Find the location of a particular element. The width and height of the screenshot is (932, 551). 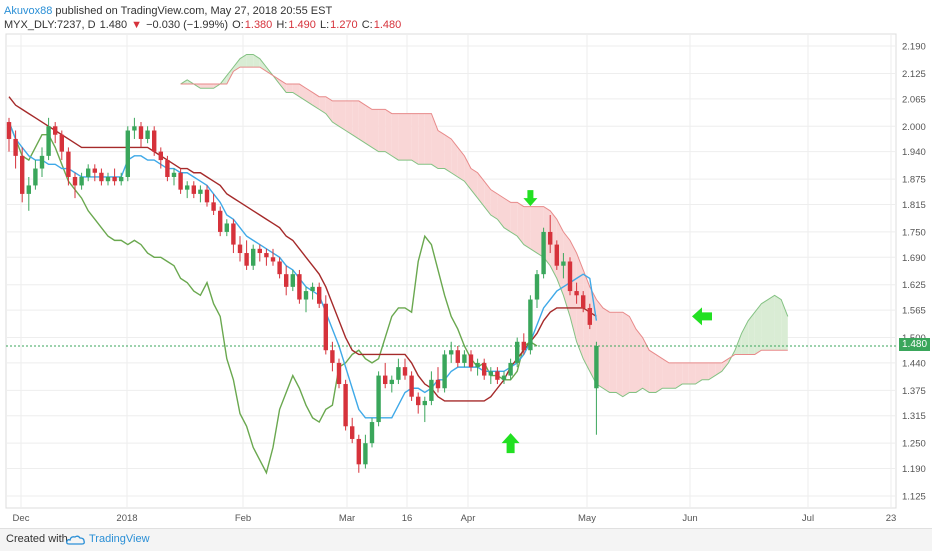

x-axis: Dec 2018 Feb Mar 16 Apr May Jun Jul 23 is located at coordinates (455, 518).